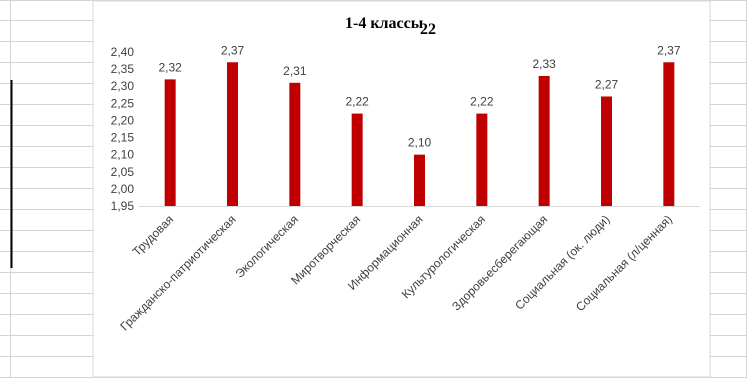 The image size is (747, 378). What do you see at coordinates (123, 206) in the screenshot?
I see `y-tick-label: 1,95` at bounding box center [123, 206].